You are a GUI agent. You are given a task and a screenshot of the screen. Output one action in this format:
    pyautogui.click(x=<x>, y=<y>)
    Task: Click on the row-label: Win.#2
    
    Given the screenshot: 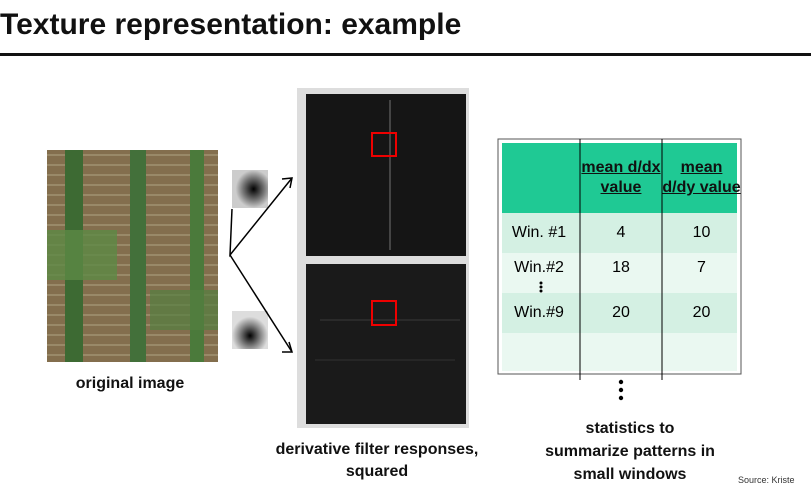 What is the action you would take?
    pyautogui.click(x=539, y=267)
    